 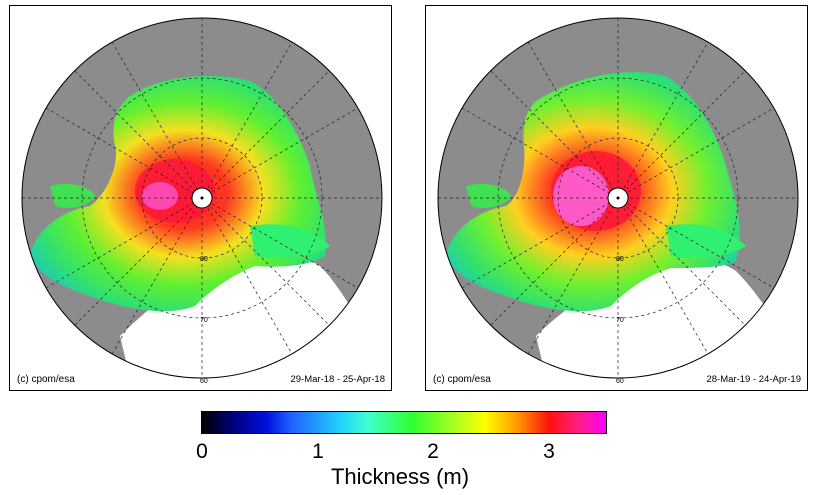 What do you see at coordinates (433, 451) in the screenshot?
I see `colorbar-tick-2: 2` at bounding box center [433, 451].